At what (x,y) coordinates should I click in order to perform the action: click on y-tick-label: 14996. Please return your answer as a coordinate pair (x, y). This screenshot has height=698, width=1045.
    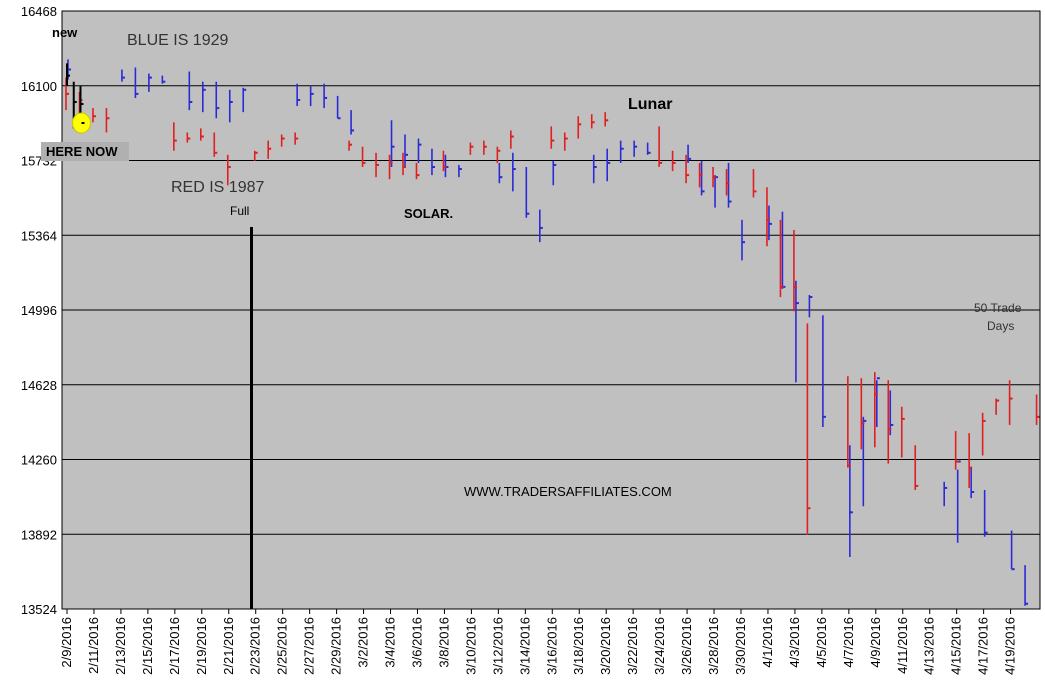
    Looking at the image, I should click on (39, 310).